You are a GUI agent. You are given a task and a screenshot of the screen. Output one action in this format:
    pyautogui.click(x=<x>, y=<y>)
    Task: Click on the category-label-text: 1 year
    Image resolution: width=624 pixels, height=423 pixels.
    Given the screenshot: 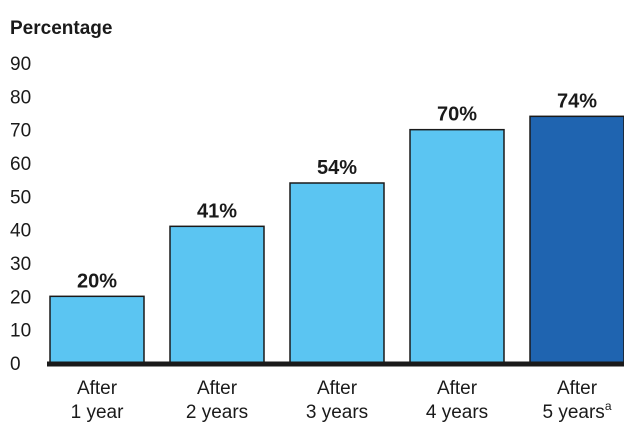 What is the action you would take?
    pyautogui.click(x=97, y=412)
    